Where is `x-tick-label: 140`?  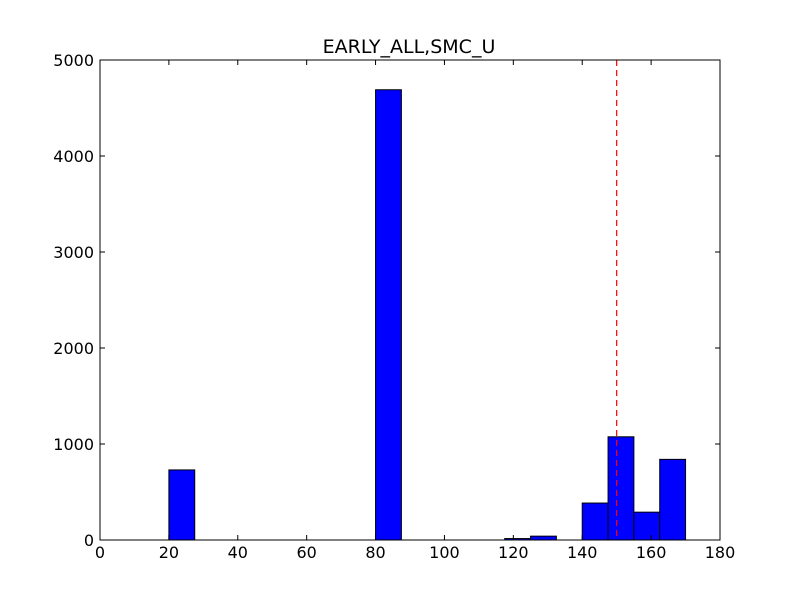 x-tick-label: 140 is located at coordinates (582, 552).